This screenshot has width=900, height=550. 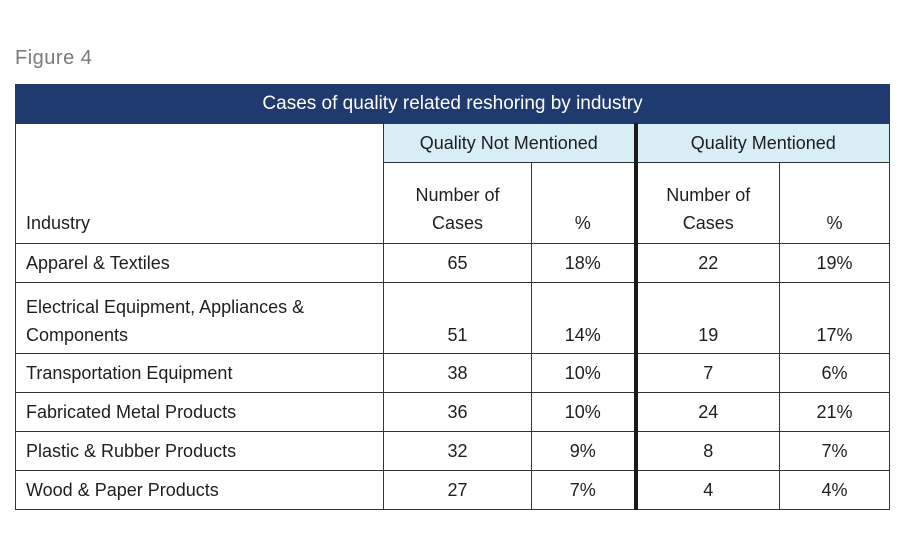 What do you see at coordinates (706, 490) in the screenshot?
I see `qm-cases-cell: 4` at bounding box center [706, 490].